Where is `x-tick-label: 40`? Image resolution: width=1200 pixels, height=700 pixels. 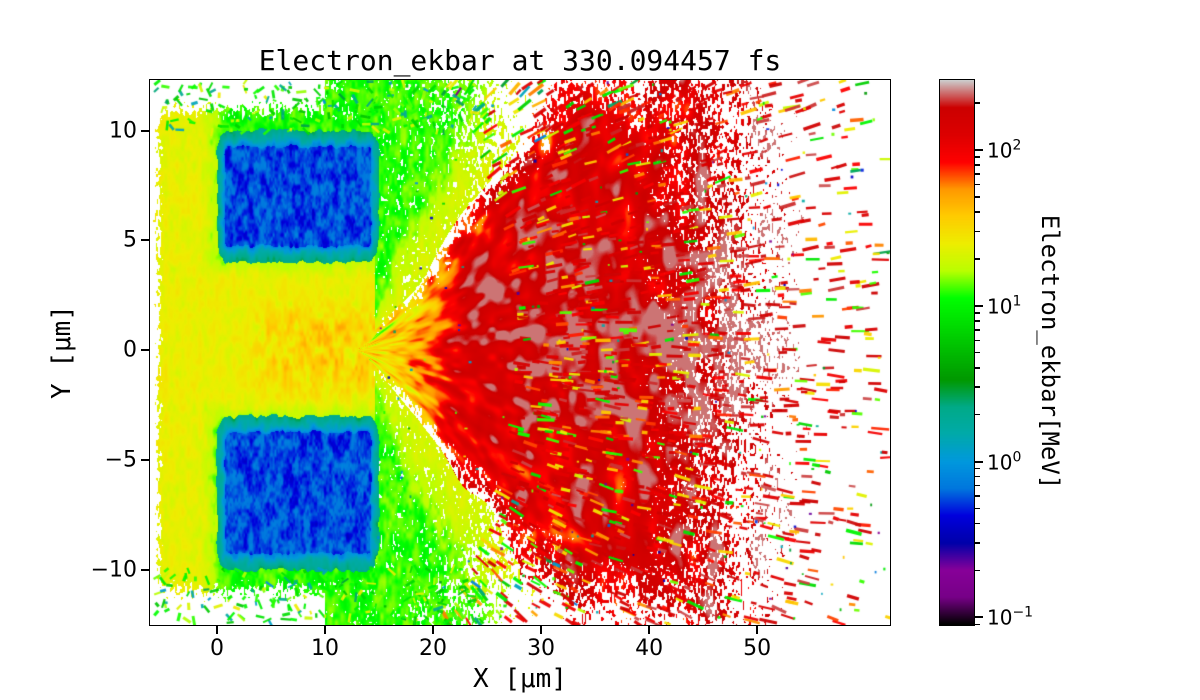 x-tick-label: 40 is located at coordinates (649, 648).